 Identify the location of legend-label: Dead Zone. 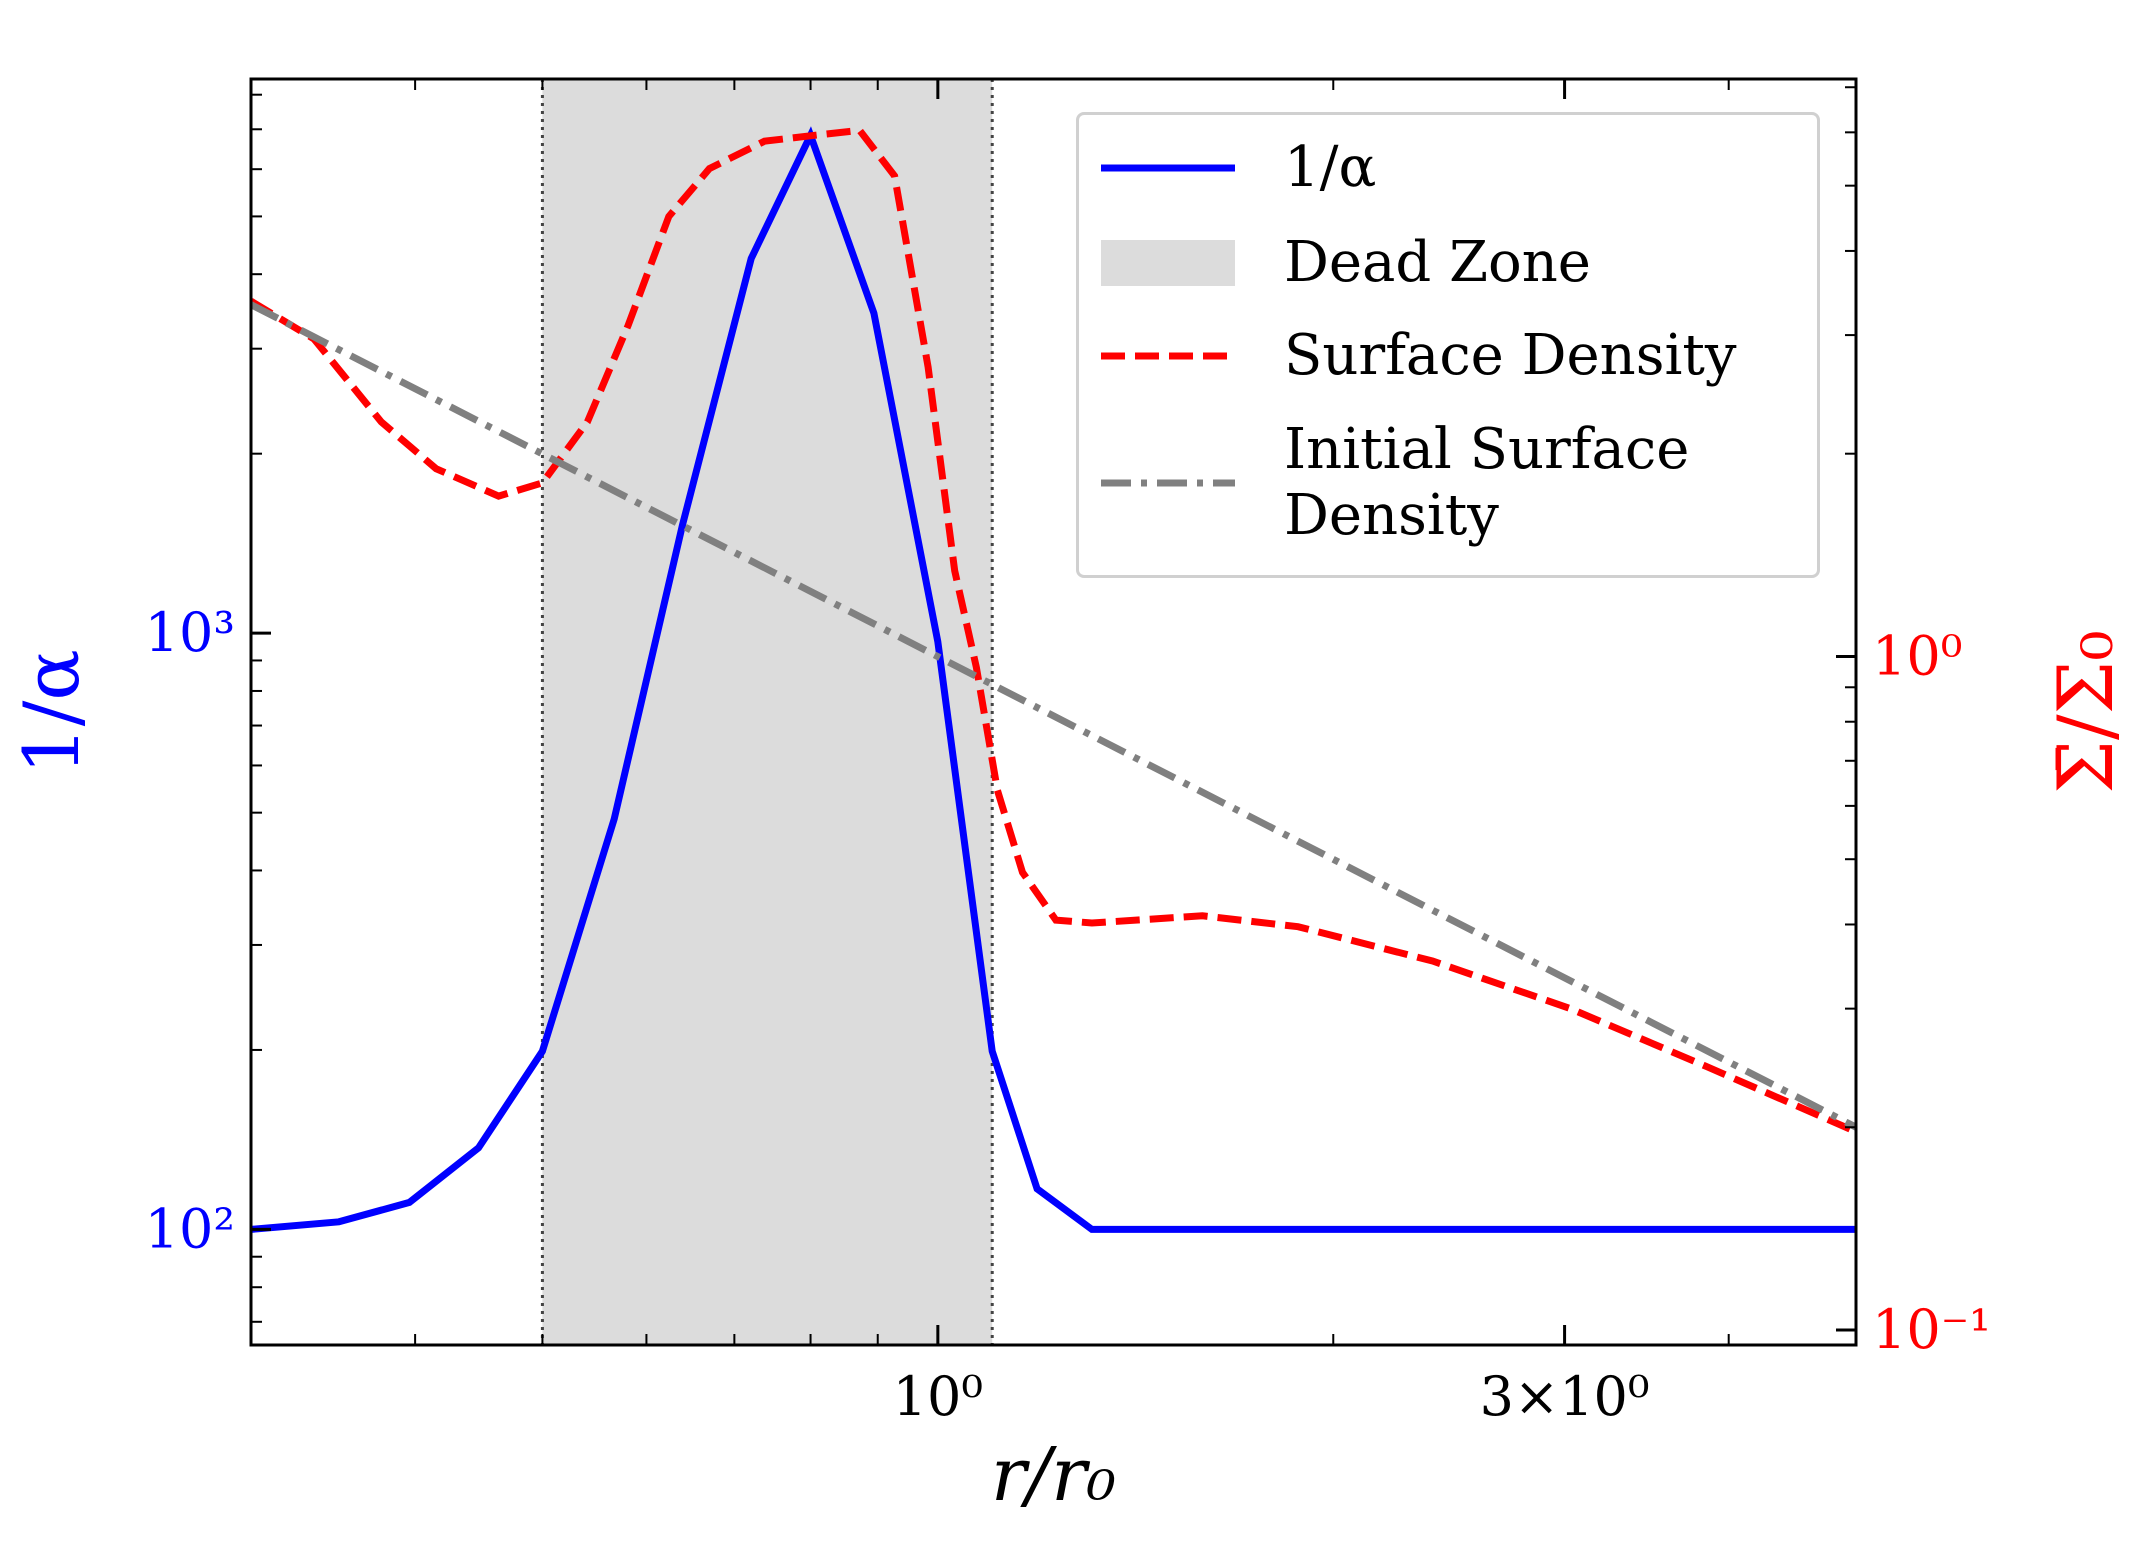
(1437, 262).